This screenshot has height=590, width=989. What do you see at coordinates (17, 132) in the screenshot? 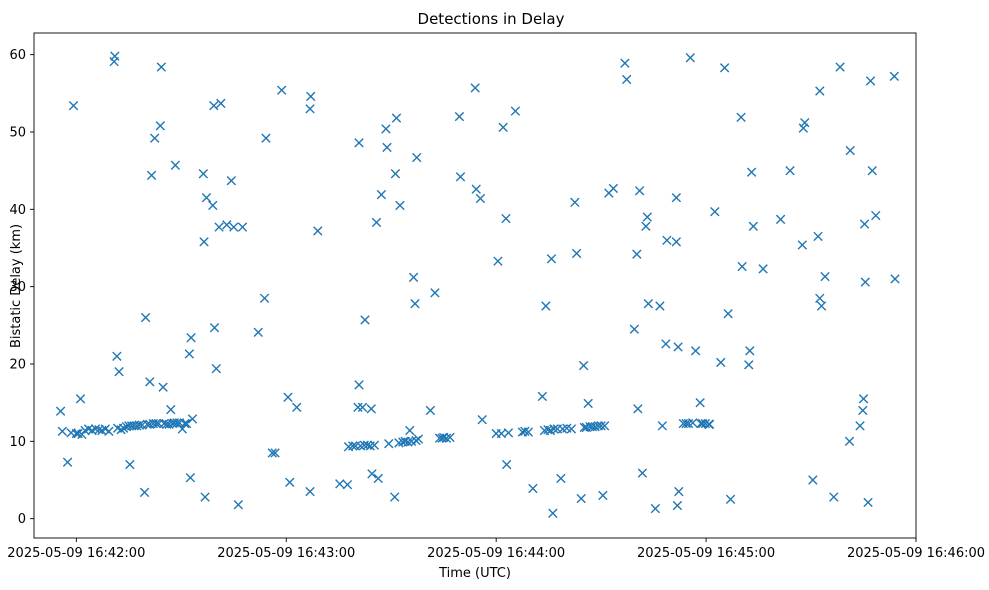
I see `y-tick-label: 50` at bounding box center [17, 132].